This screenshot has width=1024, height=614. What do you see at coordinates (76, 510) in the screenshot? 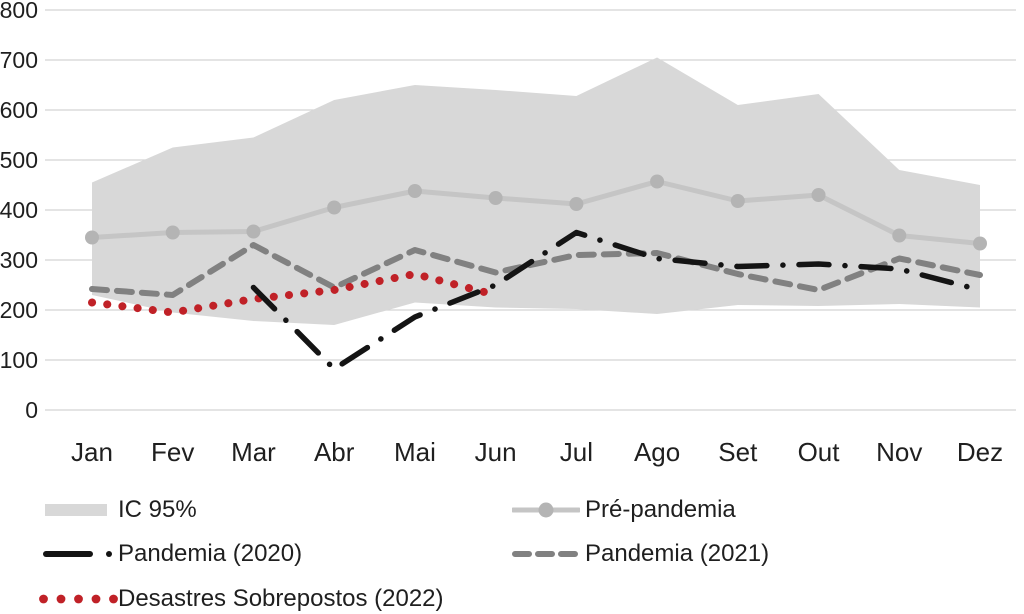
I see `ci-band-swatch` at bounding box center [76, 510].